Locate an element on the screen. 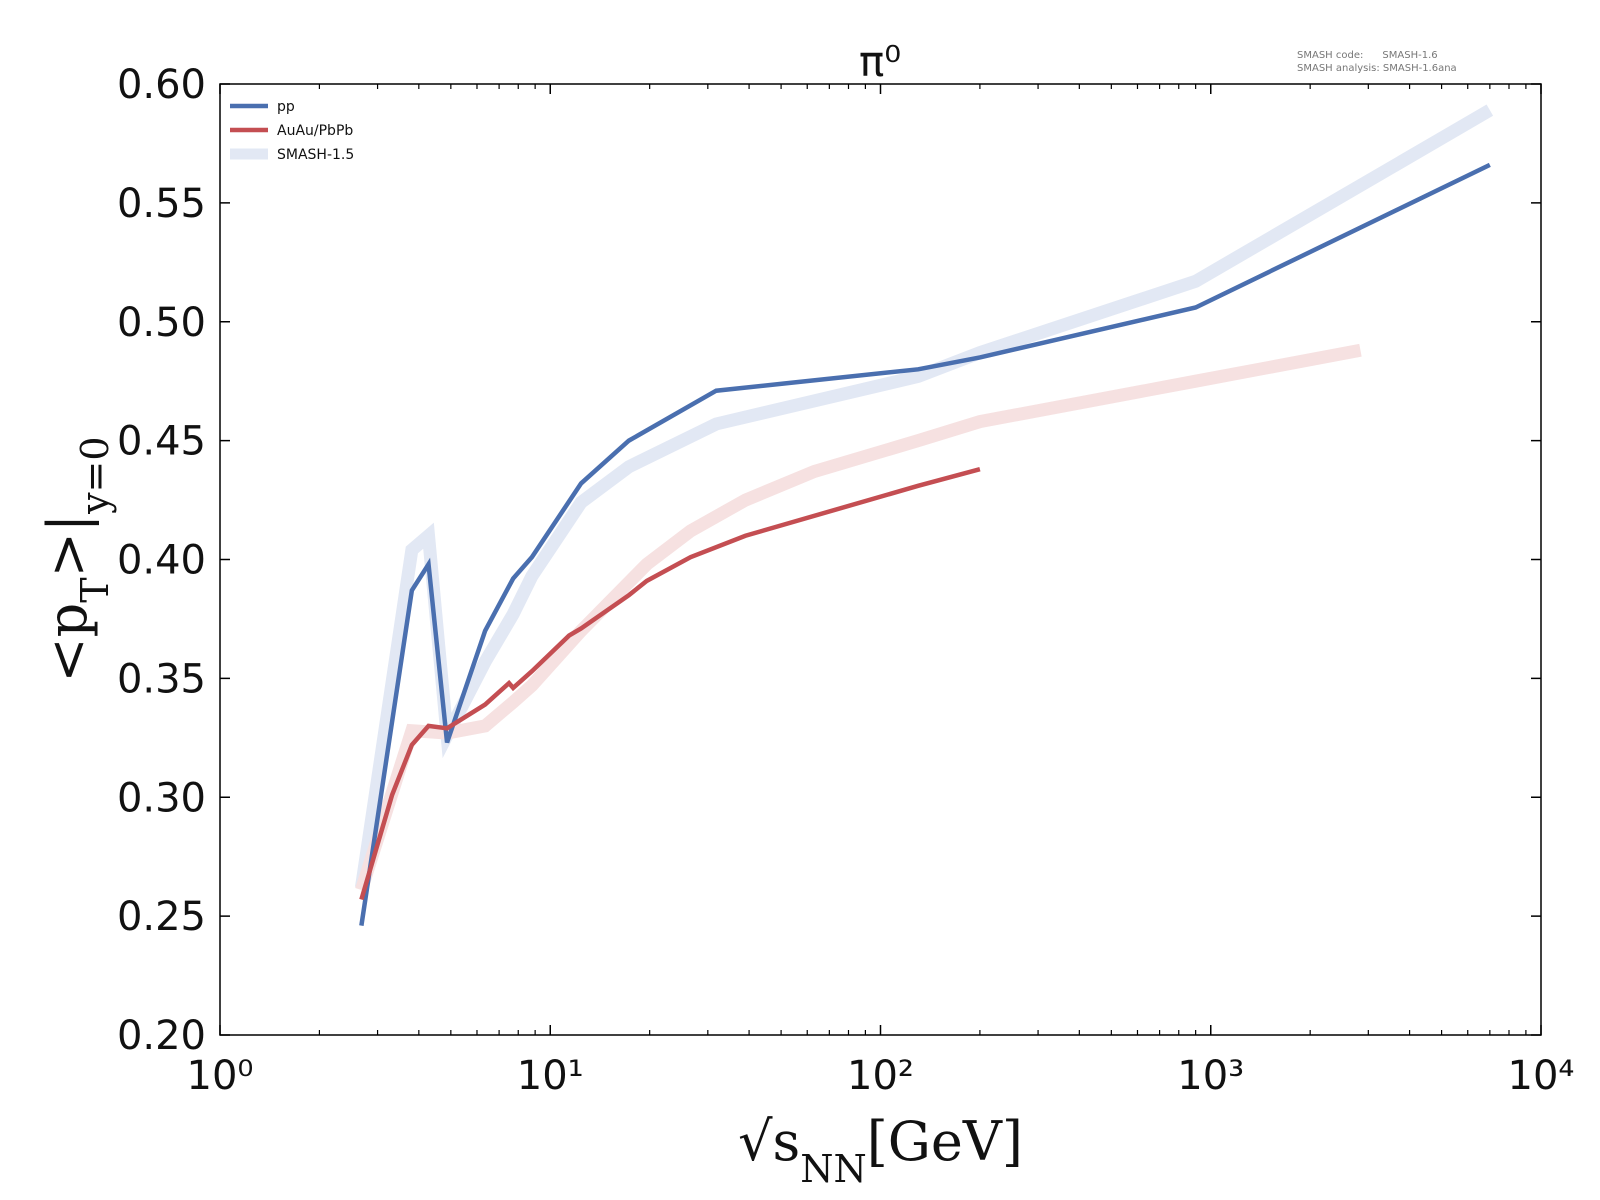 The width and height of the screenshot is (1600, 1200). annotation: SMASH code: SMASH-1.6 is located at coordinates (1367, 55).